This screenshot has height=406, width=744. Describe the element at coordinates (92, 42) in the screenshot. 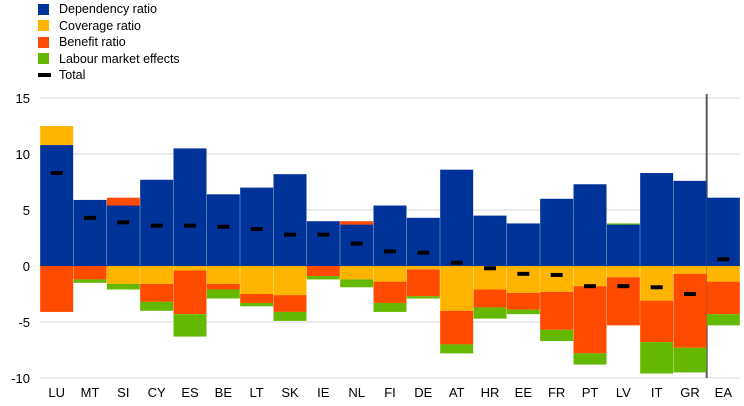

I see `legend-label: Benefit ratio` at that location.